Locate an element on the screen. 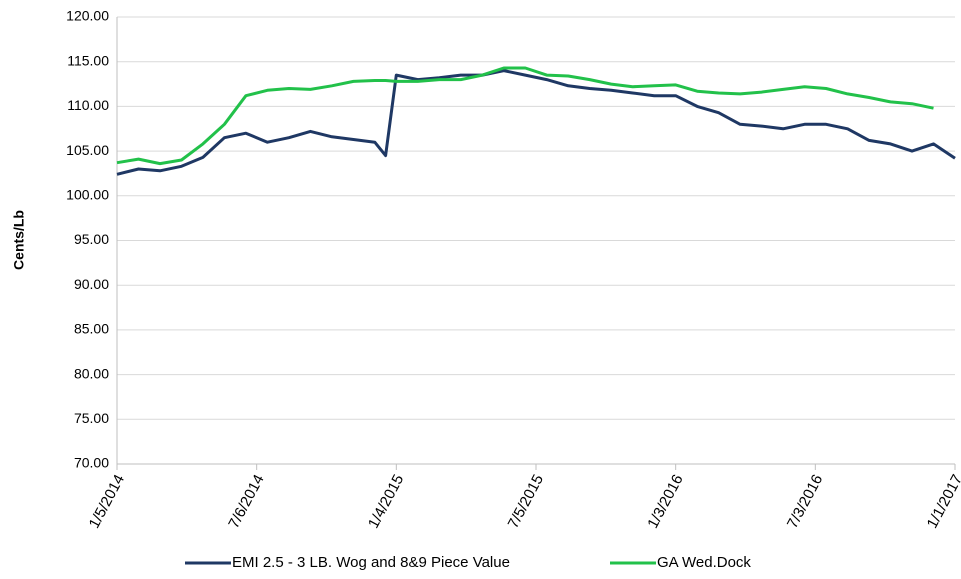 The width and height of the screenshot is (961, 579). y-tick-label: 115.00 is located at coordinates (88, 60).